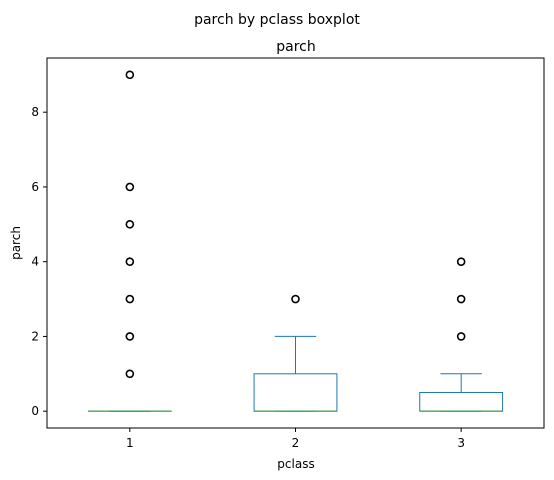 Image resolution: width=554 pixels, height=480 pixels. What do you see at coordinates (35, 262) in the screenshot?
I see `y-tick-label: 4` at bounding box center [35, 262].